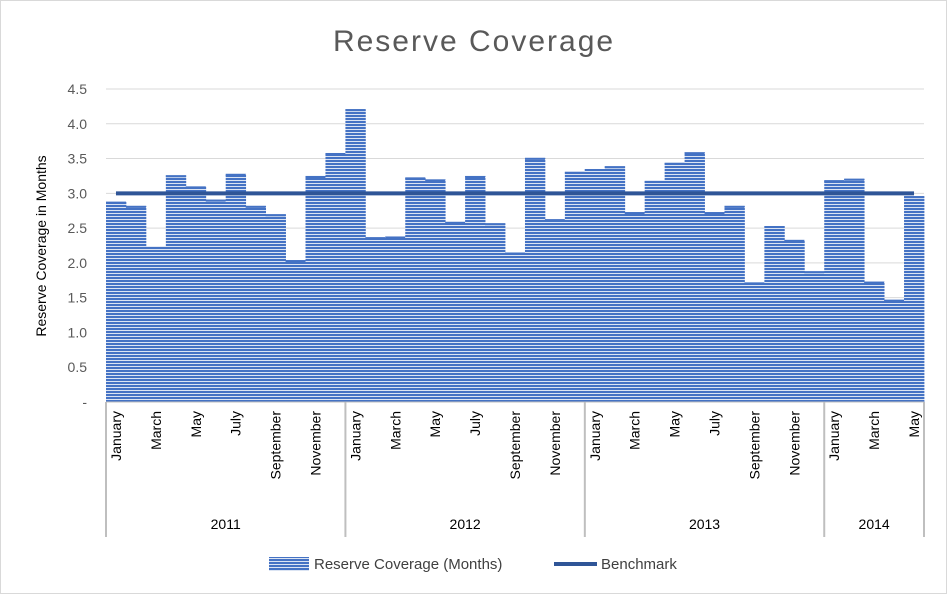 This screenshot has width=947, height=595. What do you see at coordinates (78, 124) in the screenshot?
I see `y-tick-label: 4.0` at bounding box center [78, 124].